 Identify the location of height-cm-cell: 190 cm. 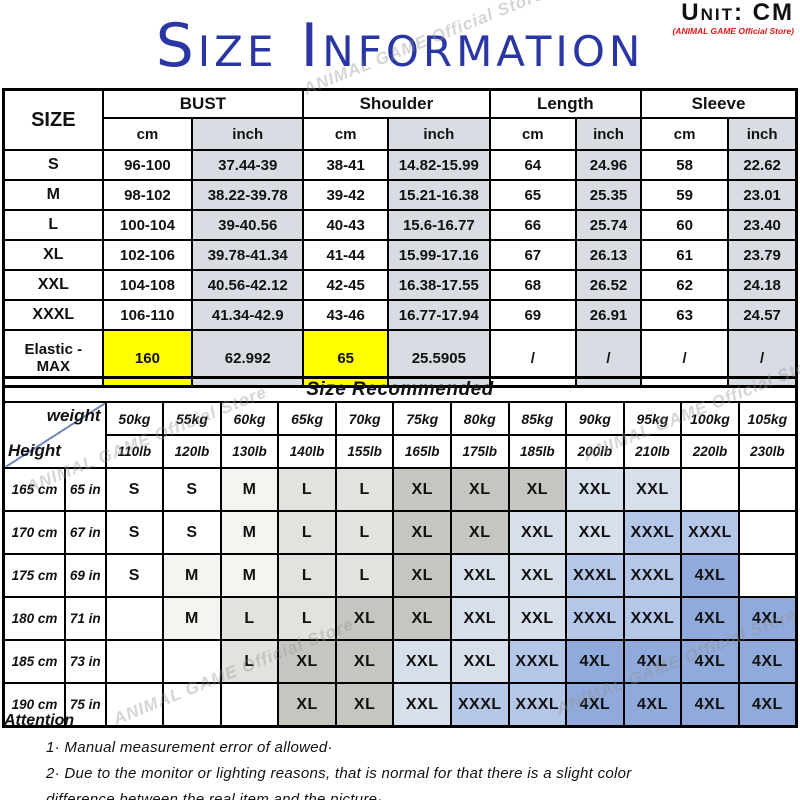
(34, 705).